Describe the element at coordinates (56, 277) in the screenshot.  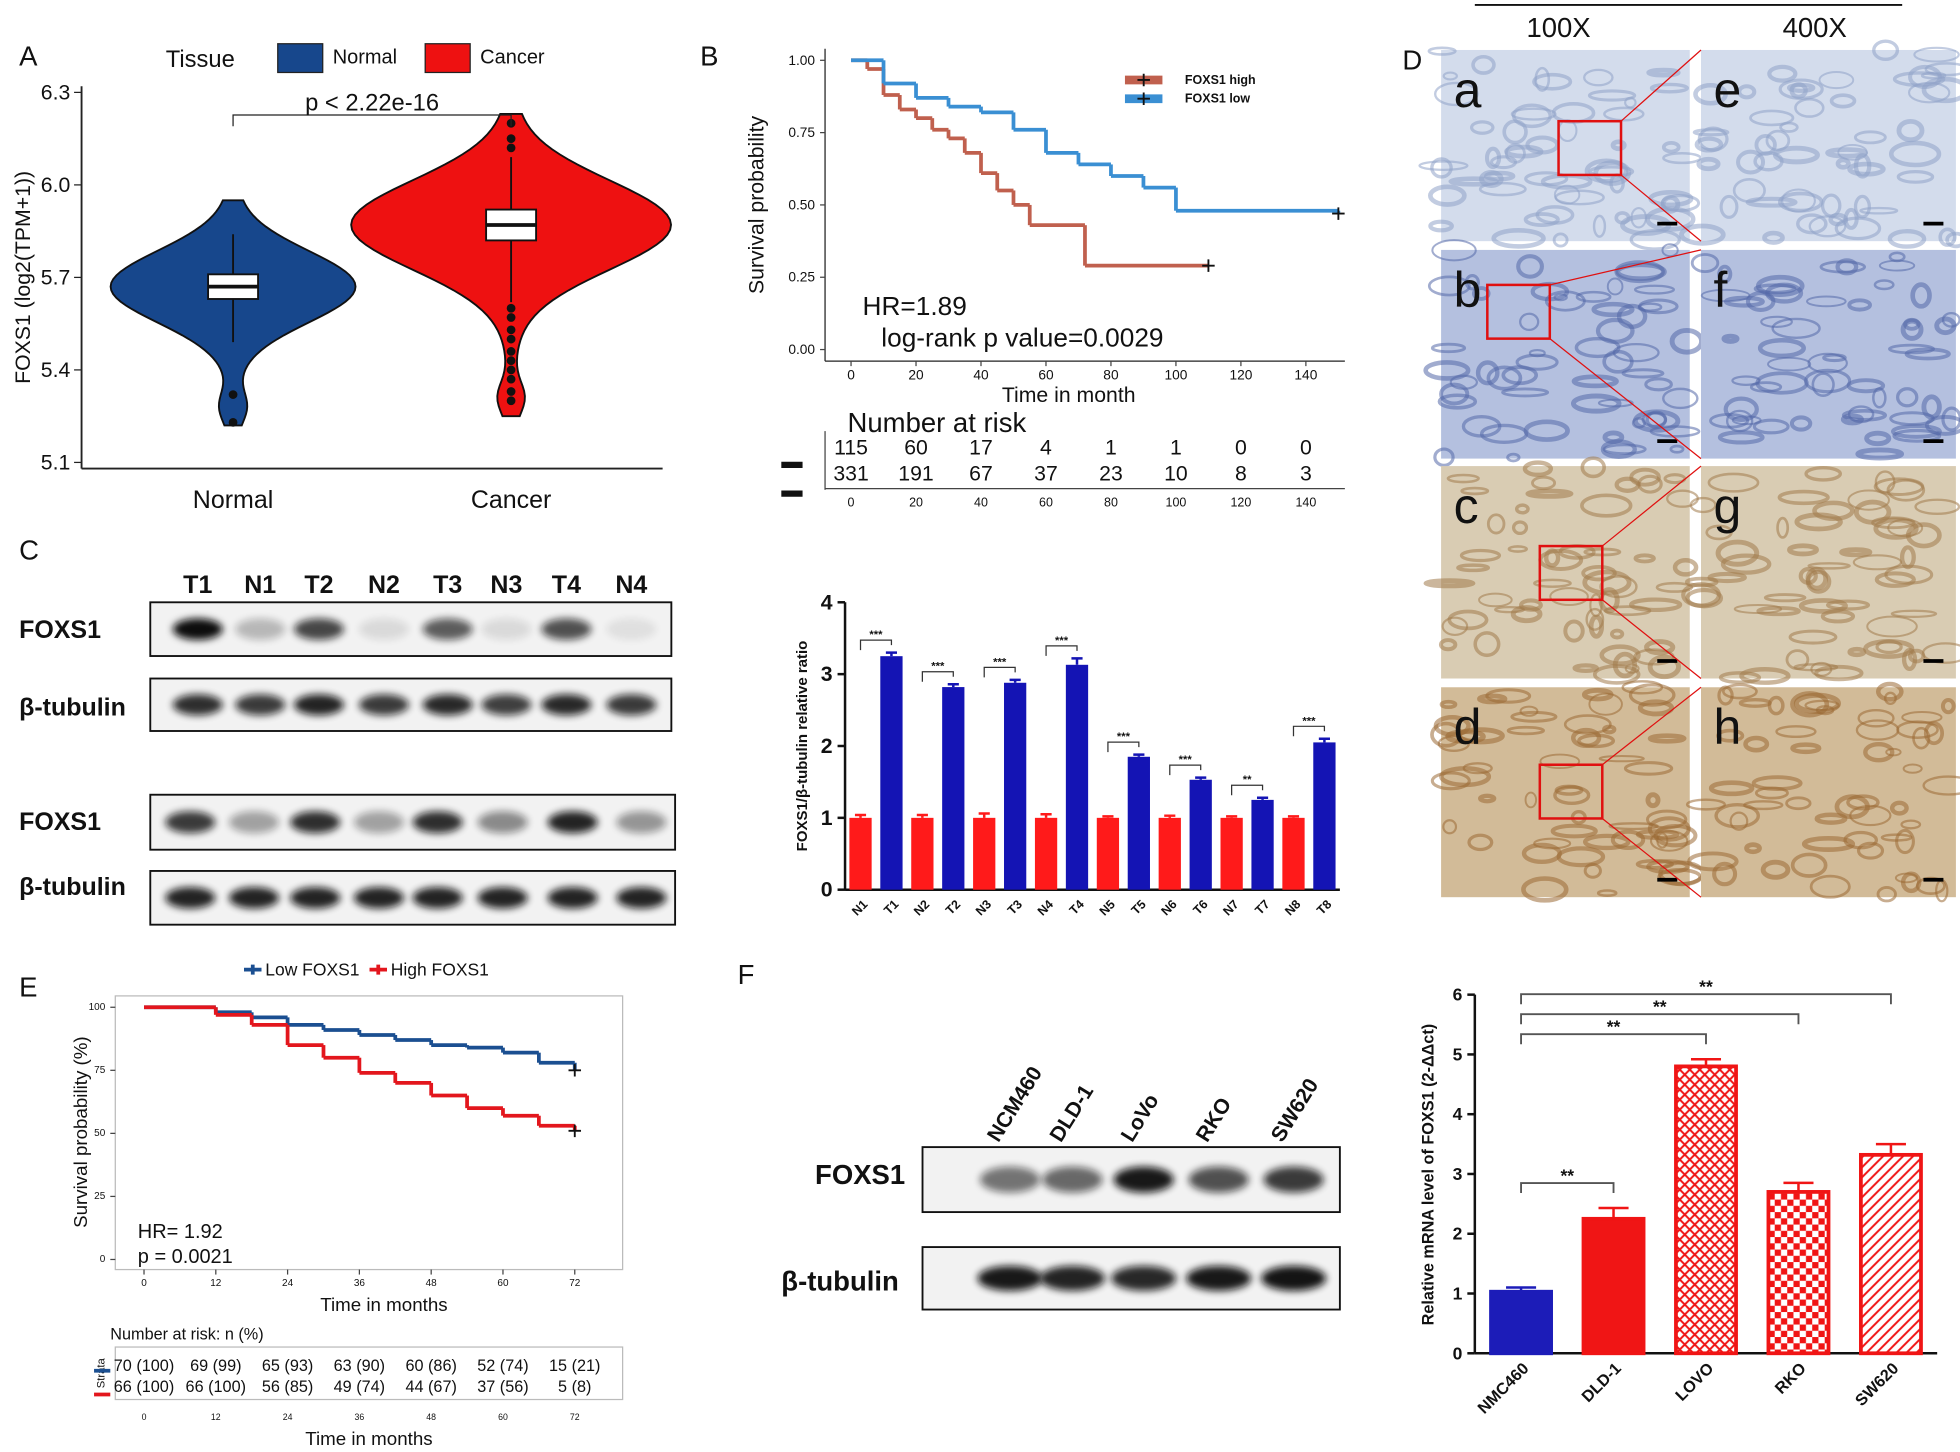
I see `y-tick-label: 5.7` at that location.